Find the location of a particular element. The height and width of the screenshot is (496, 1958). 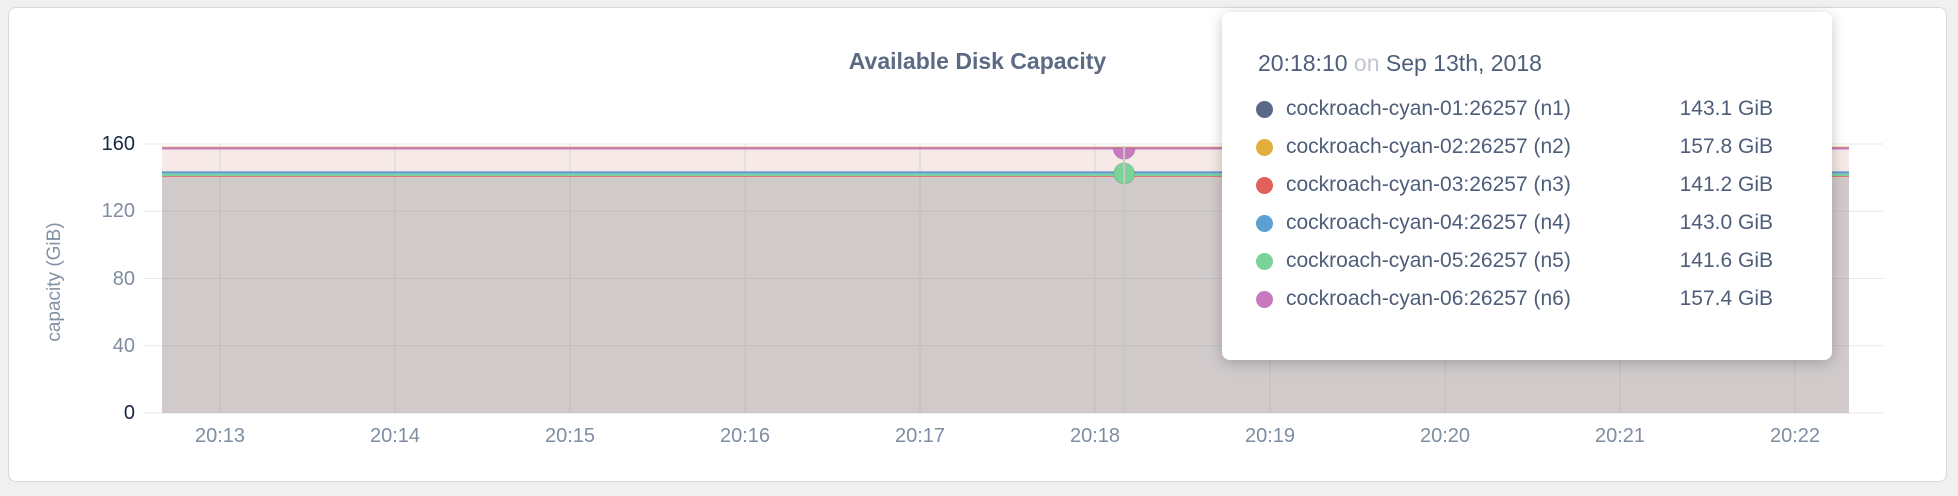

x-tick-label: 20:15 is located at coordinates (570, 436).